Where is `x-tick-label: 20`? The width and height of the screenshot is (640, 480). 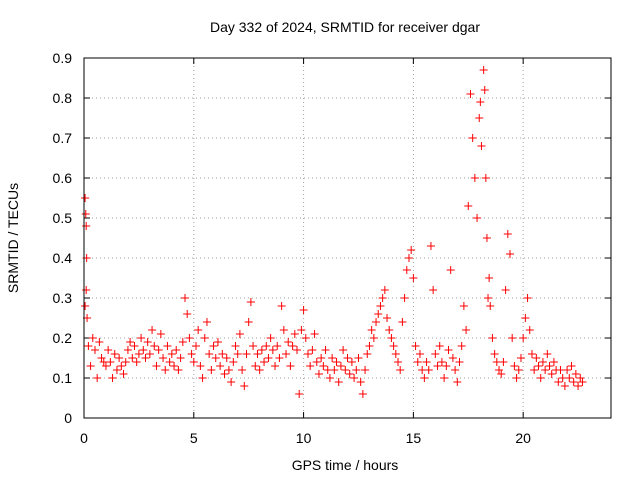
x-tick-label: 20 is located at coordinates (523, 438).